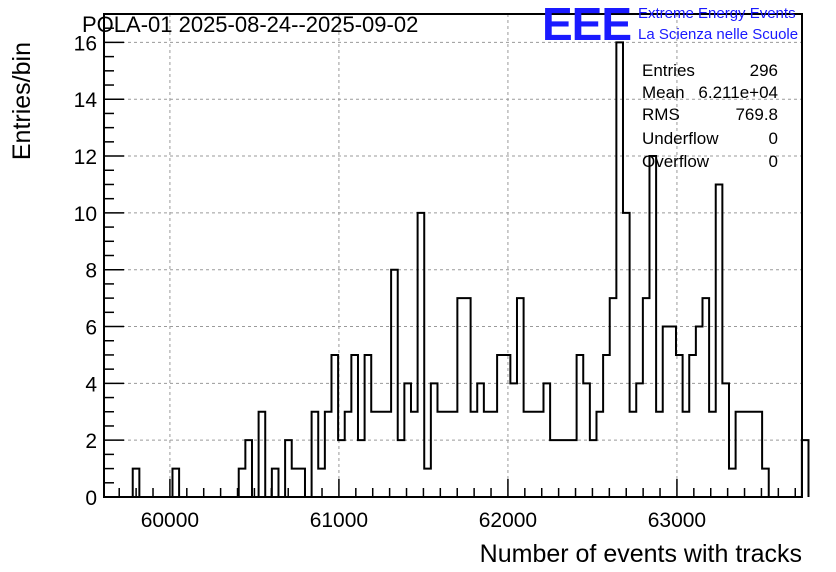 Image resolution: width=836 pixels, height=572 pixels. What do you see at coordinates (738, 92) in the screenshot?
I see `stats-value-mean: 6.211e+04` at bounding box center [738, 92].